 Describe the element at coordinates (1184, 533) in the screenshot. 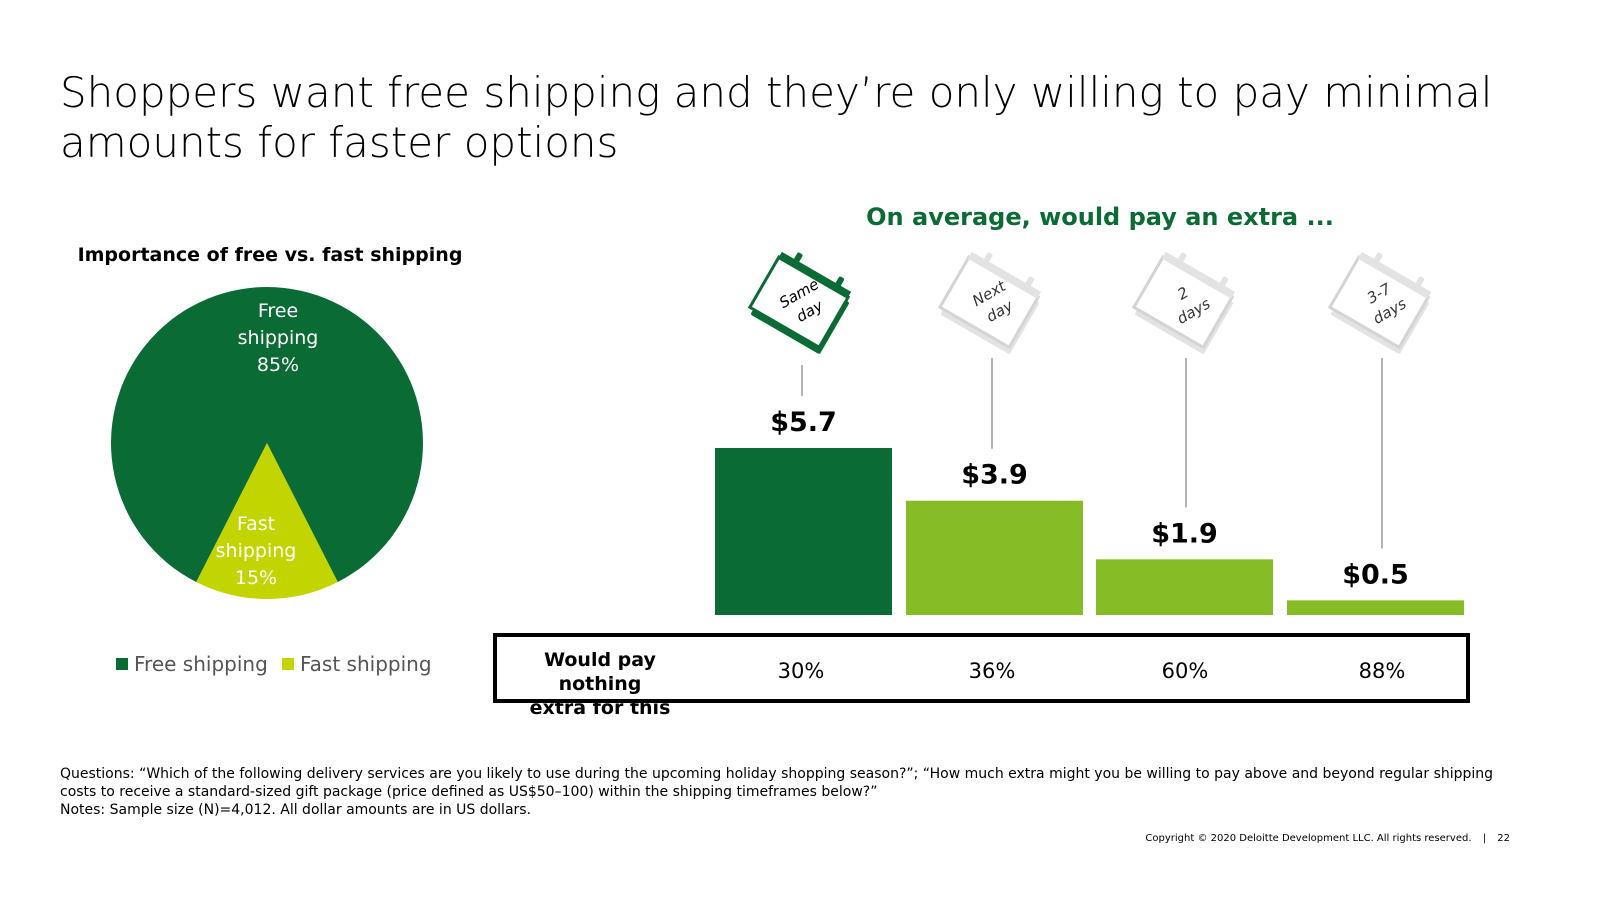

I see `bar-value-label-2-days: $1.9` at that location.